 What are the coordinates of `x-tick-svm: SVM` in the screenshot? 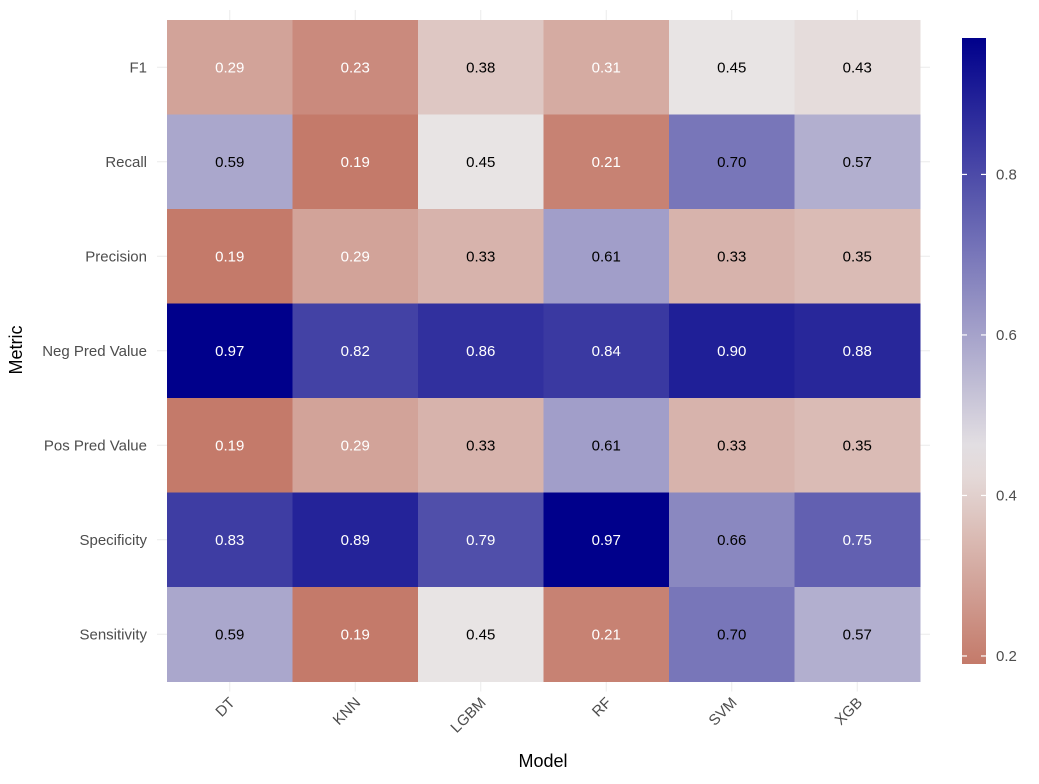 It's located at (723, 711).